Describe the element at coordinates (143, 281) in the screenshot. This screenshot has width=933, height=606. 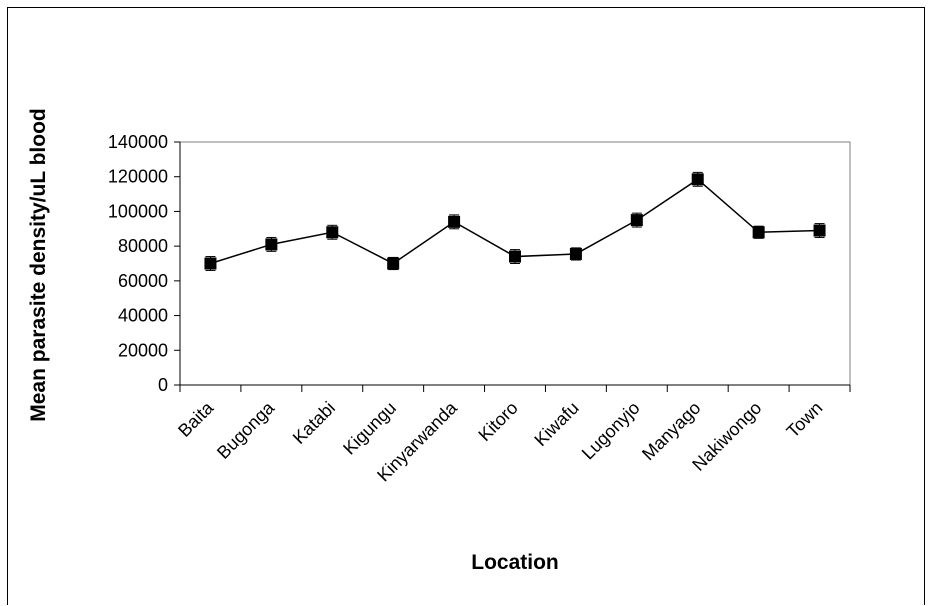
I see `y-tick-label: 60000` at that location.